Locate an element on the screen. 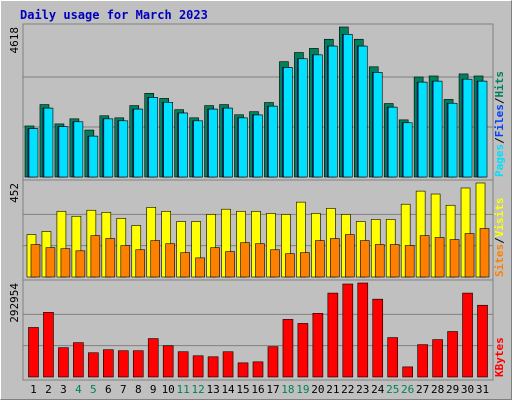 This screenshot has width=512, height=404. x-tick-label: 12 is located at coordinates (198, 389).